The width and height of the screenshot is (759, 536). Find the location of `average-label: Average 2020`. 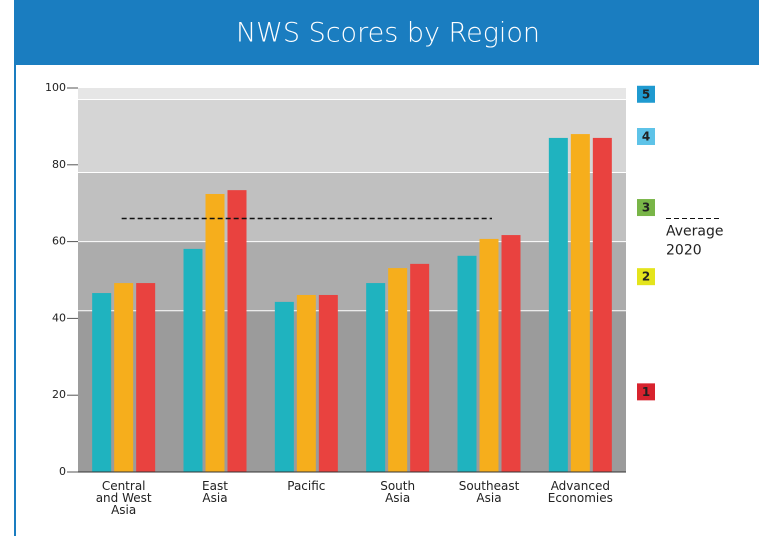

average-label: Average 2020 is located at coordinates (695, 241).